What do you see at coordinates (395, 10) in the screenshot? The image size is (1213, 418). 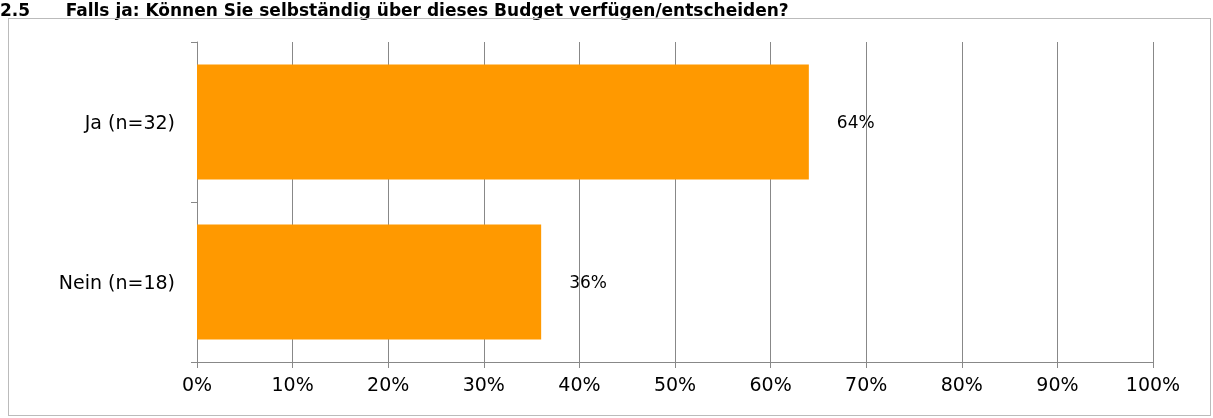 I see `chart-title: 2.5 Falls ja: Können Sie selbständig über dieses Budget verfügen/entscheiden?` at bounding box center [395, 10].